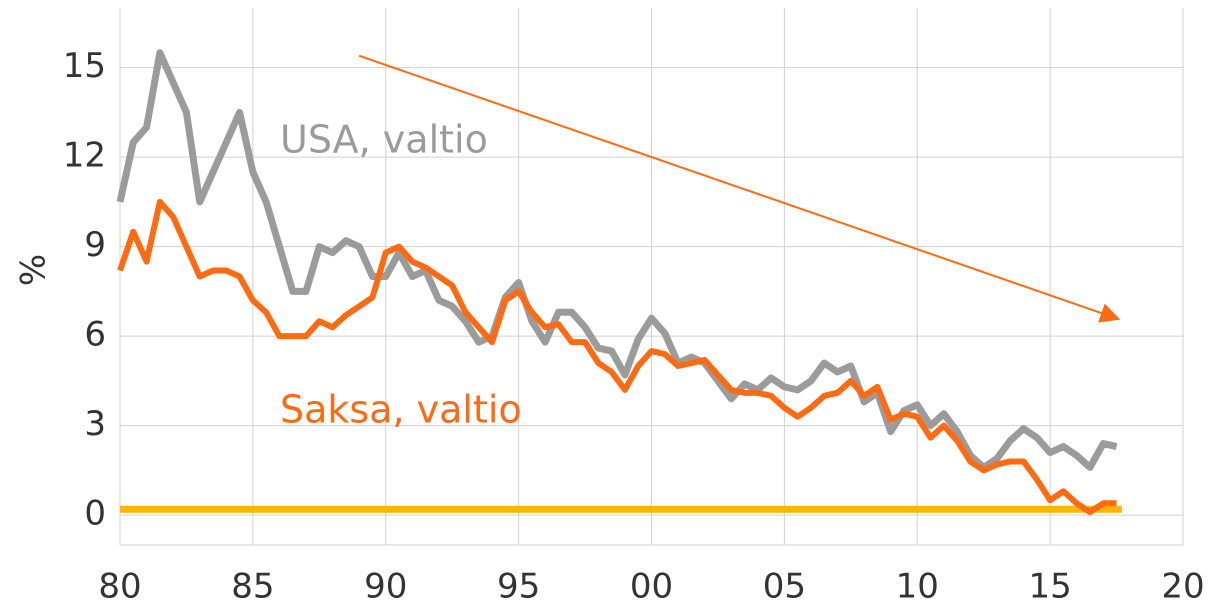  I want to click on y-tick-label: 9, so click(95, 245).